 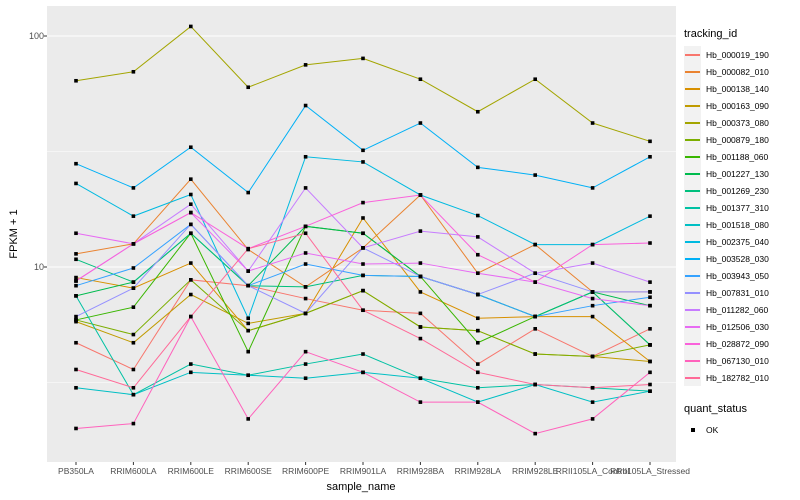 What do you see at coordinates (737, 88) in the screenshot?
I see `legend-item-label: Hb_000138_140` at bounding box center [737, 88].